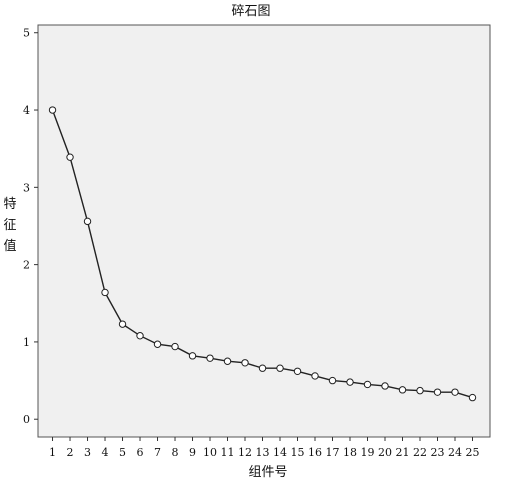 This screenshot has width=510, height=483. Describe the element at coordinates (26, 342) in the screenshot. I see `y-tick-label-1: 1` at that location.